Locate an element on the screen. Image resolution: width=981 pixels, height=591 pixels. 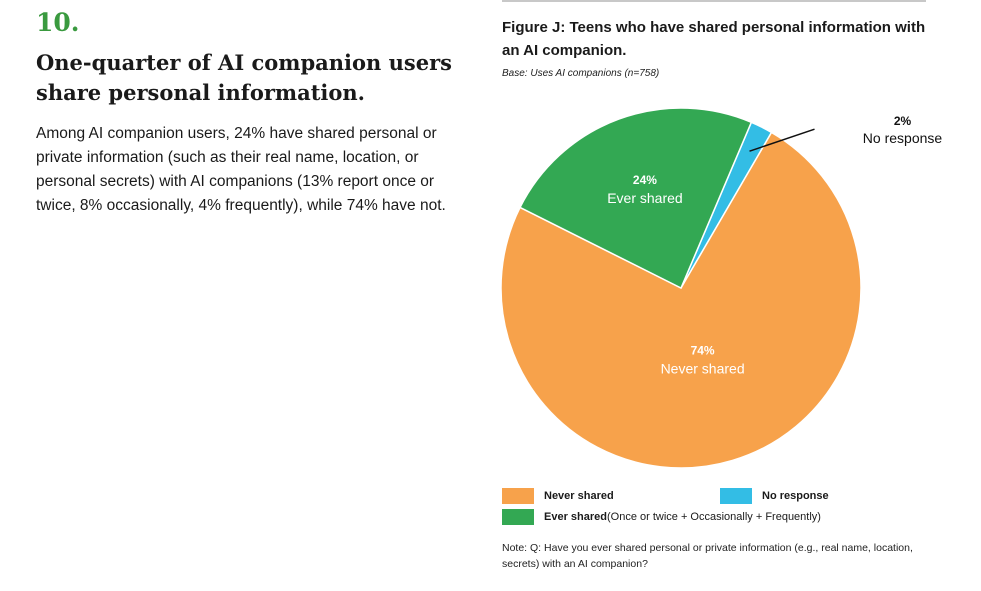
pie-label-text-never-shared: Never shared is located at coordinates (703, 368).